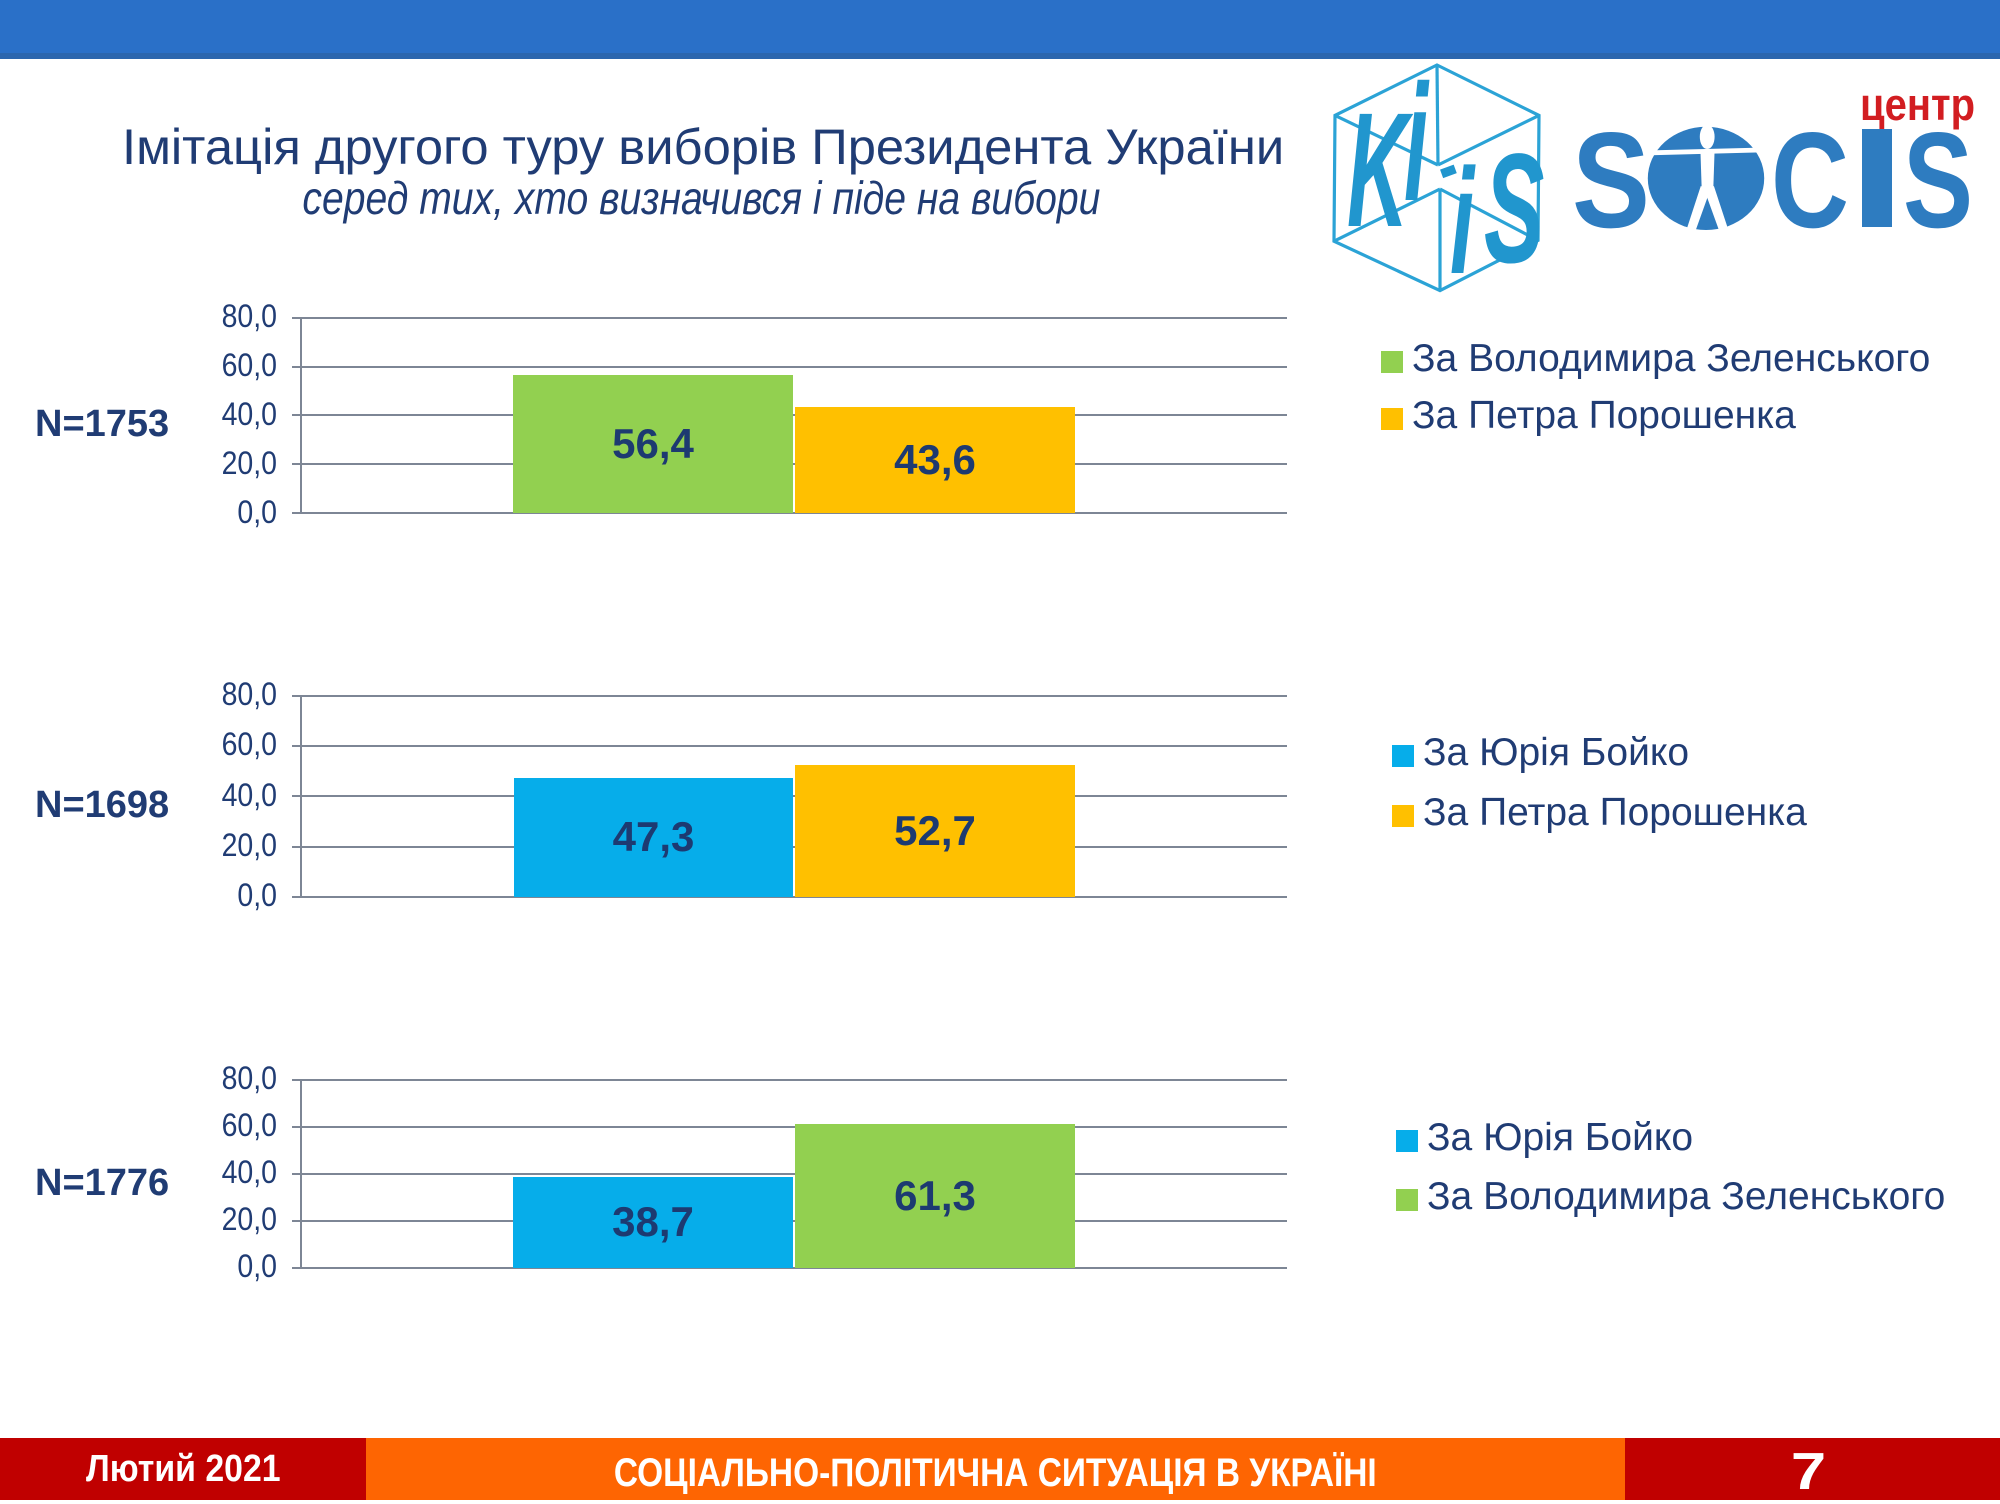 This screenshot has width=2000, height=1504. I want to click on svg-text: C, so click(1810, 180).